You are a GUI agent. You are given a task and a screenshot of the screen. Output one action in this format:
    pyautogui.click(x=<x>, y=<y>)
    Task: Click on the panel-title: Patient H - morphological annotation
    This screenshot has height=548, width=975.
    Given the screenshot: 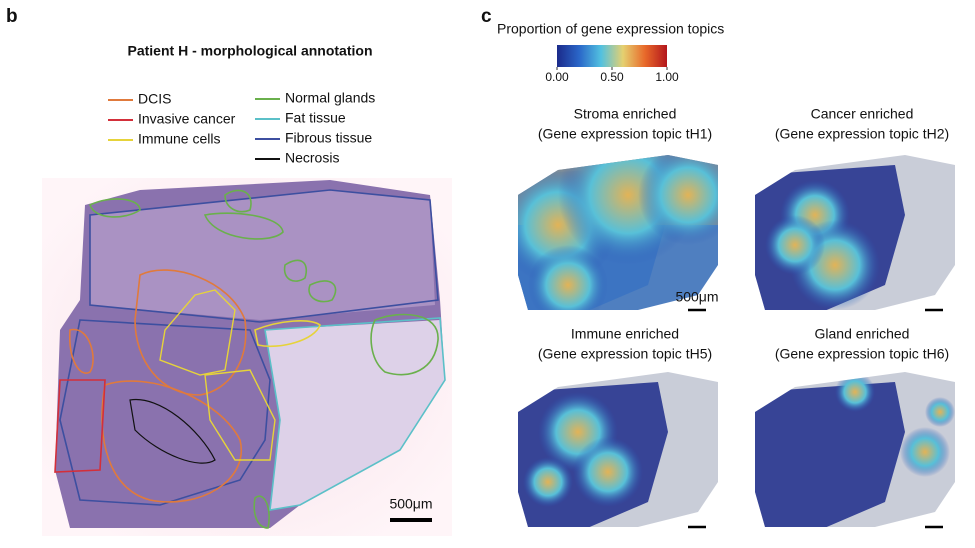 What is the action you would take?
    pyautogui.click(x=250, y=51)
    